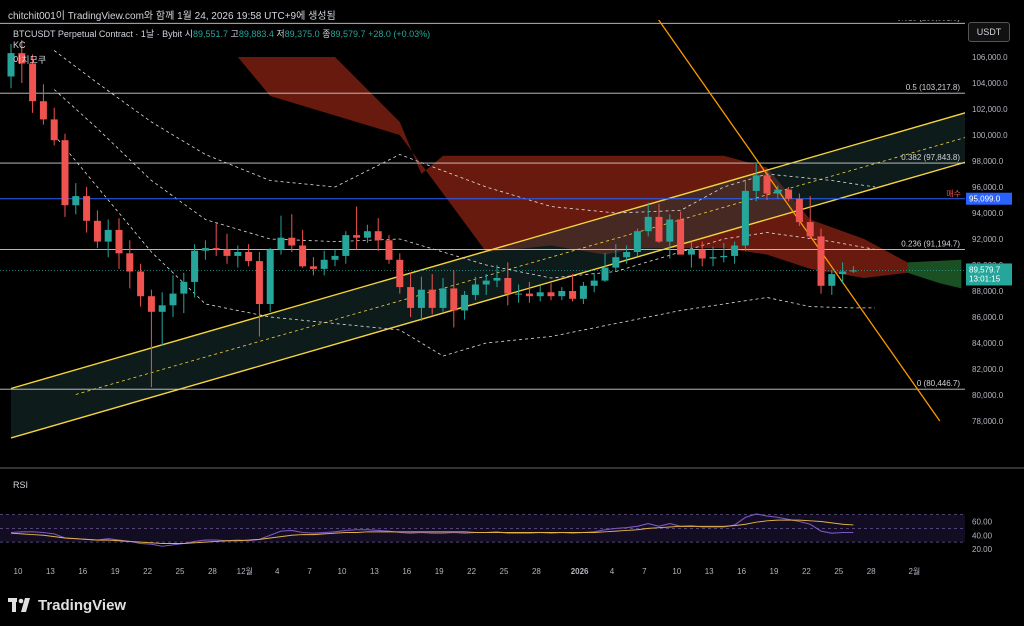  I want to click on rsi-ma-line, so click(432, 531).